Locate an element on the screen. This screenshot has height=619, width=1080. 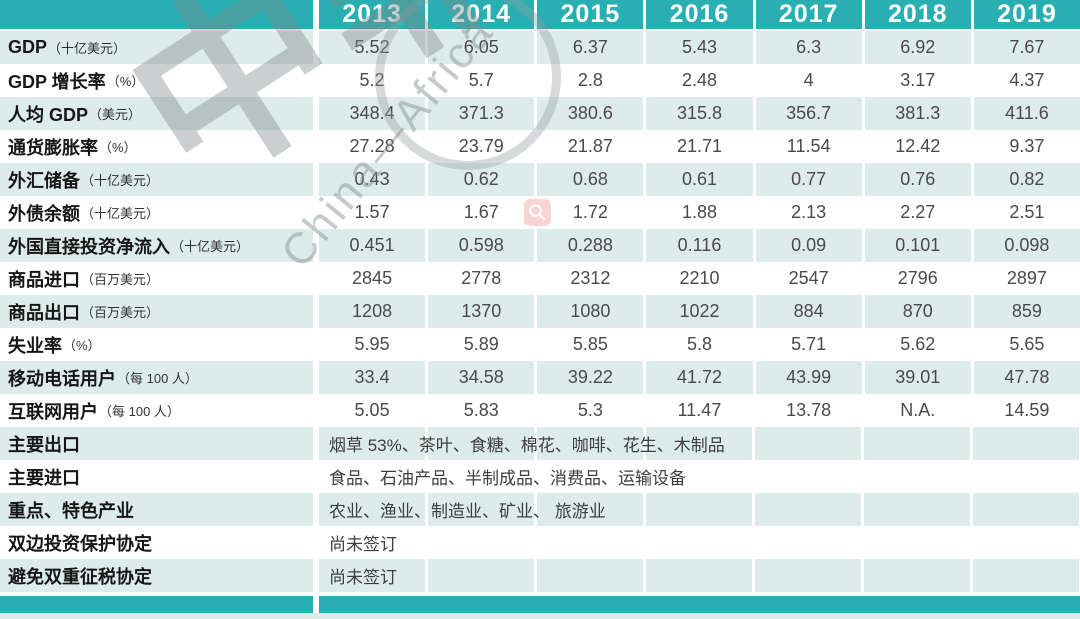
value-cell: 39.22 is located at coordinates (590, 377).